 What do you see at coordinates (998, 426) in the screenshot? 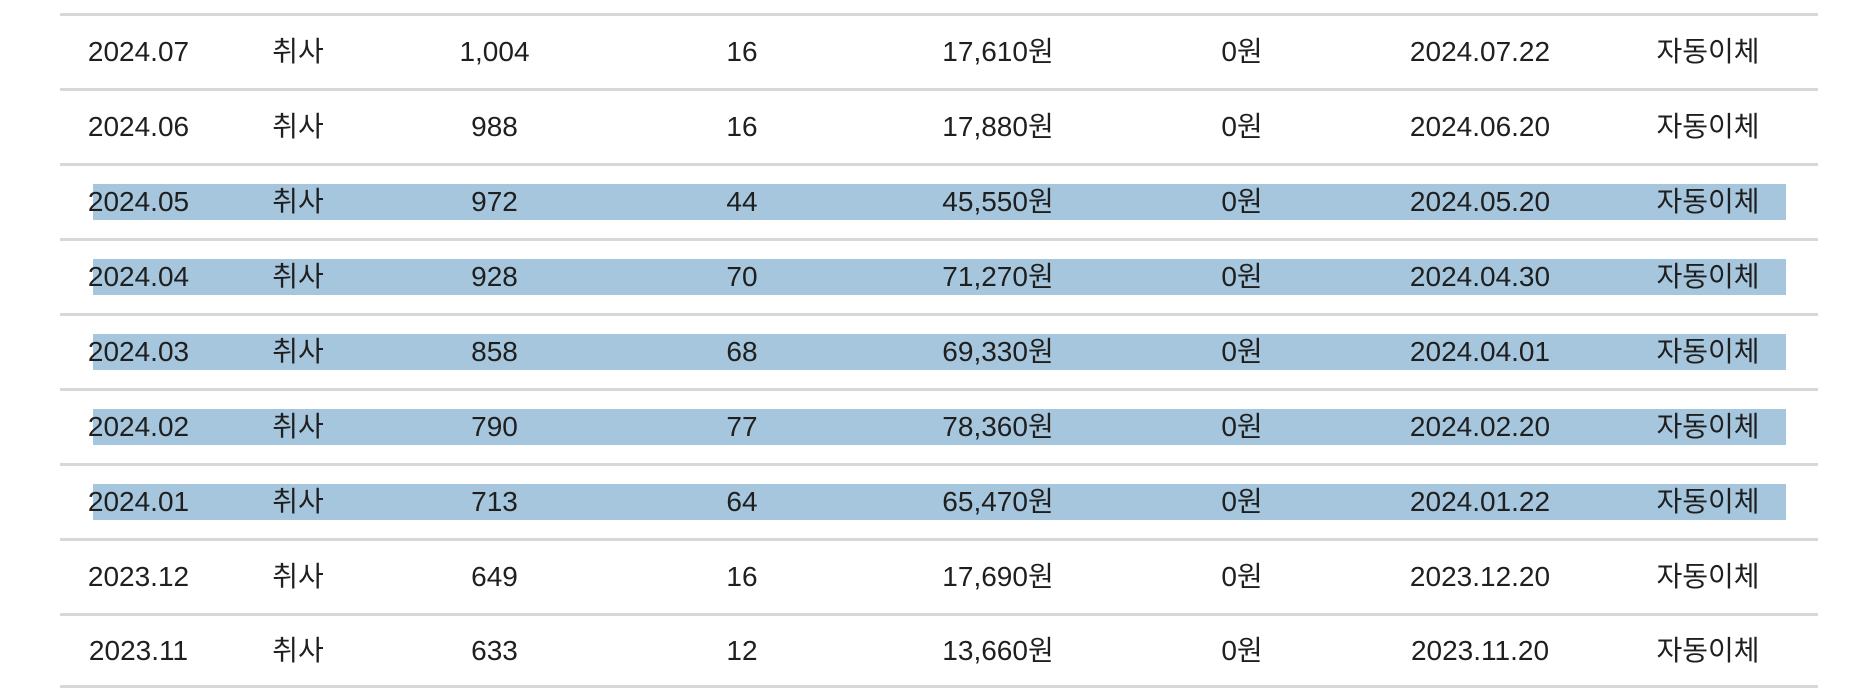
I see `cell-billed-amount: 78,360원` at bounding box center [998, 426].